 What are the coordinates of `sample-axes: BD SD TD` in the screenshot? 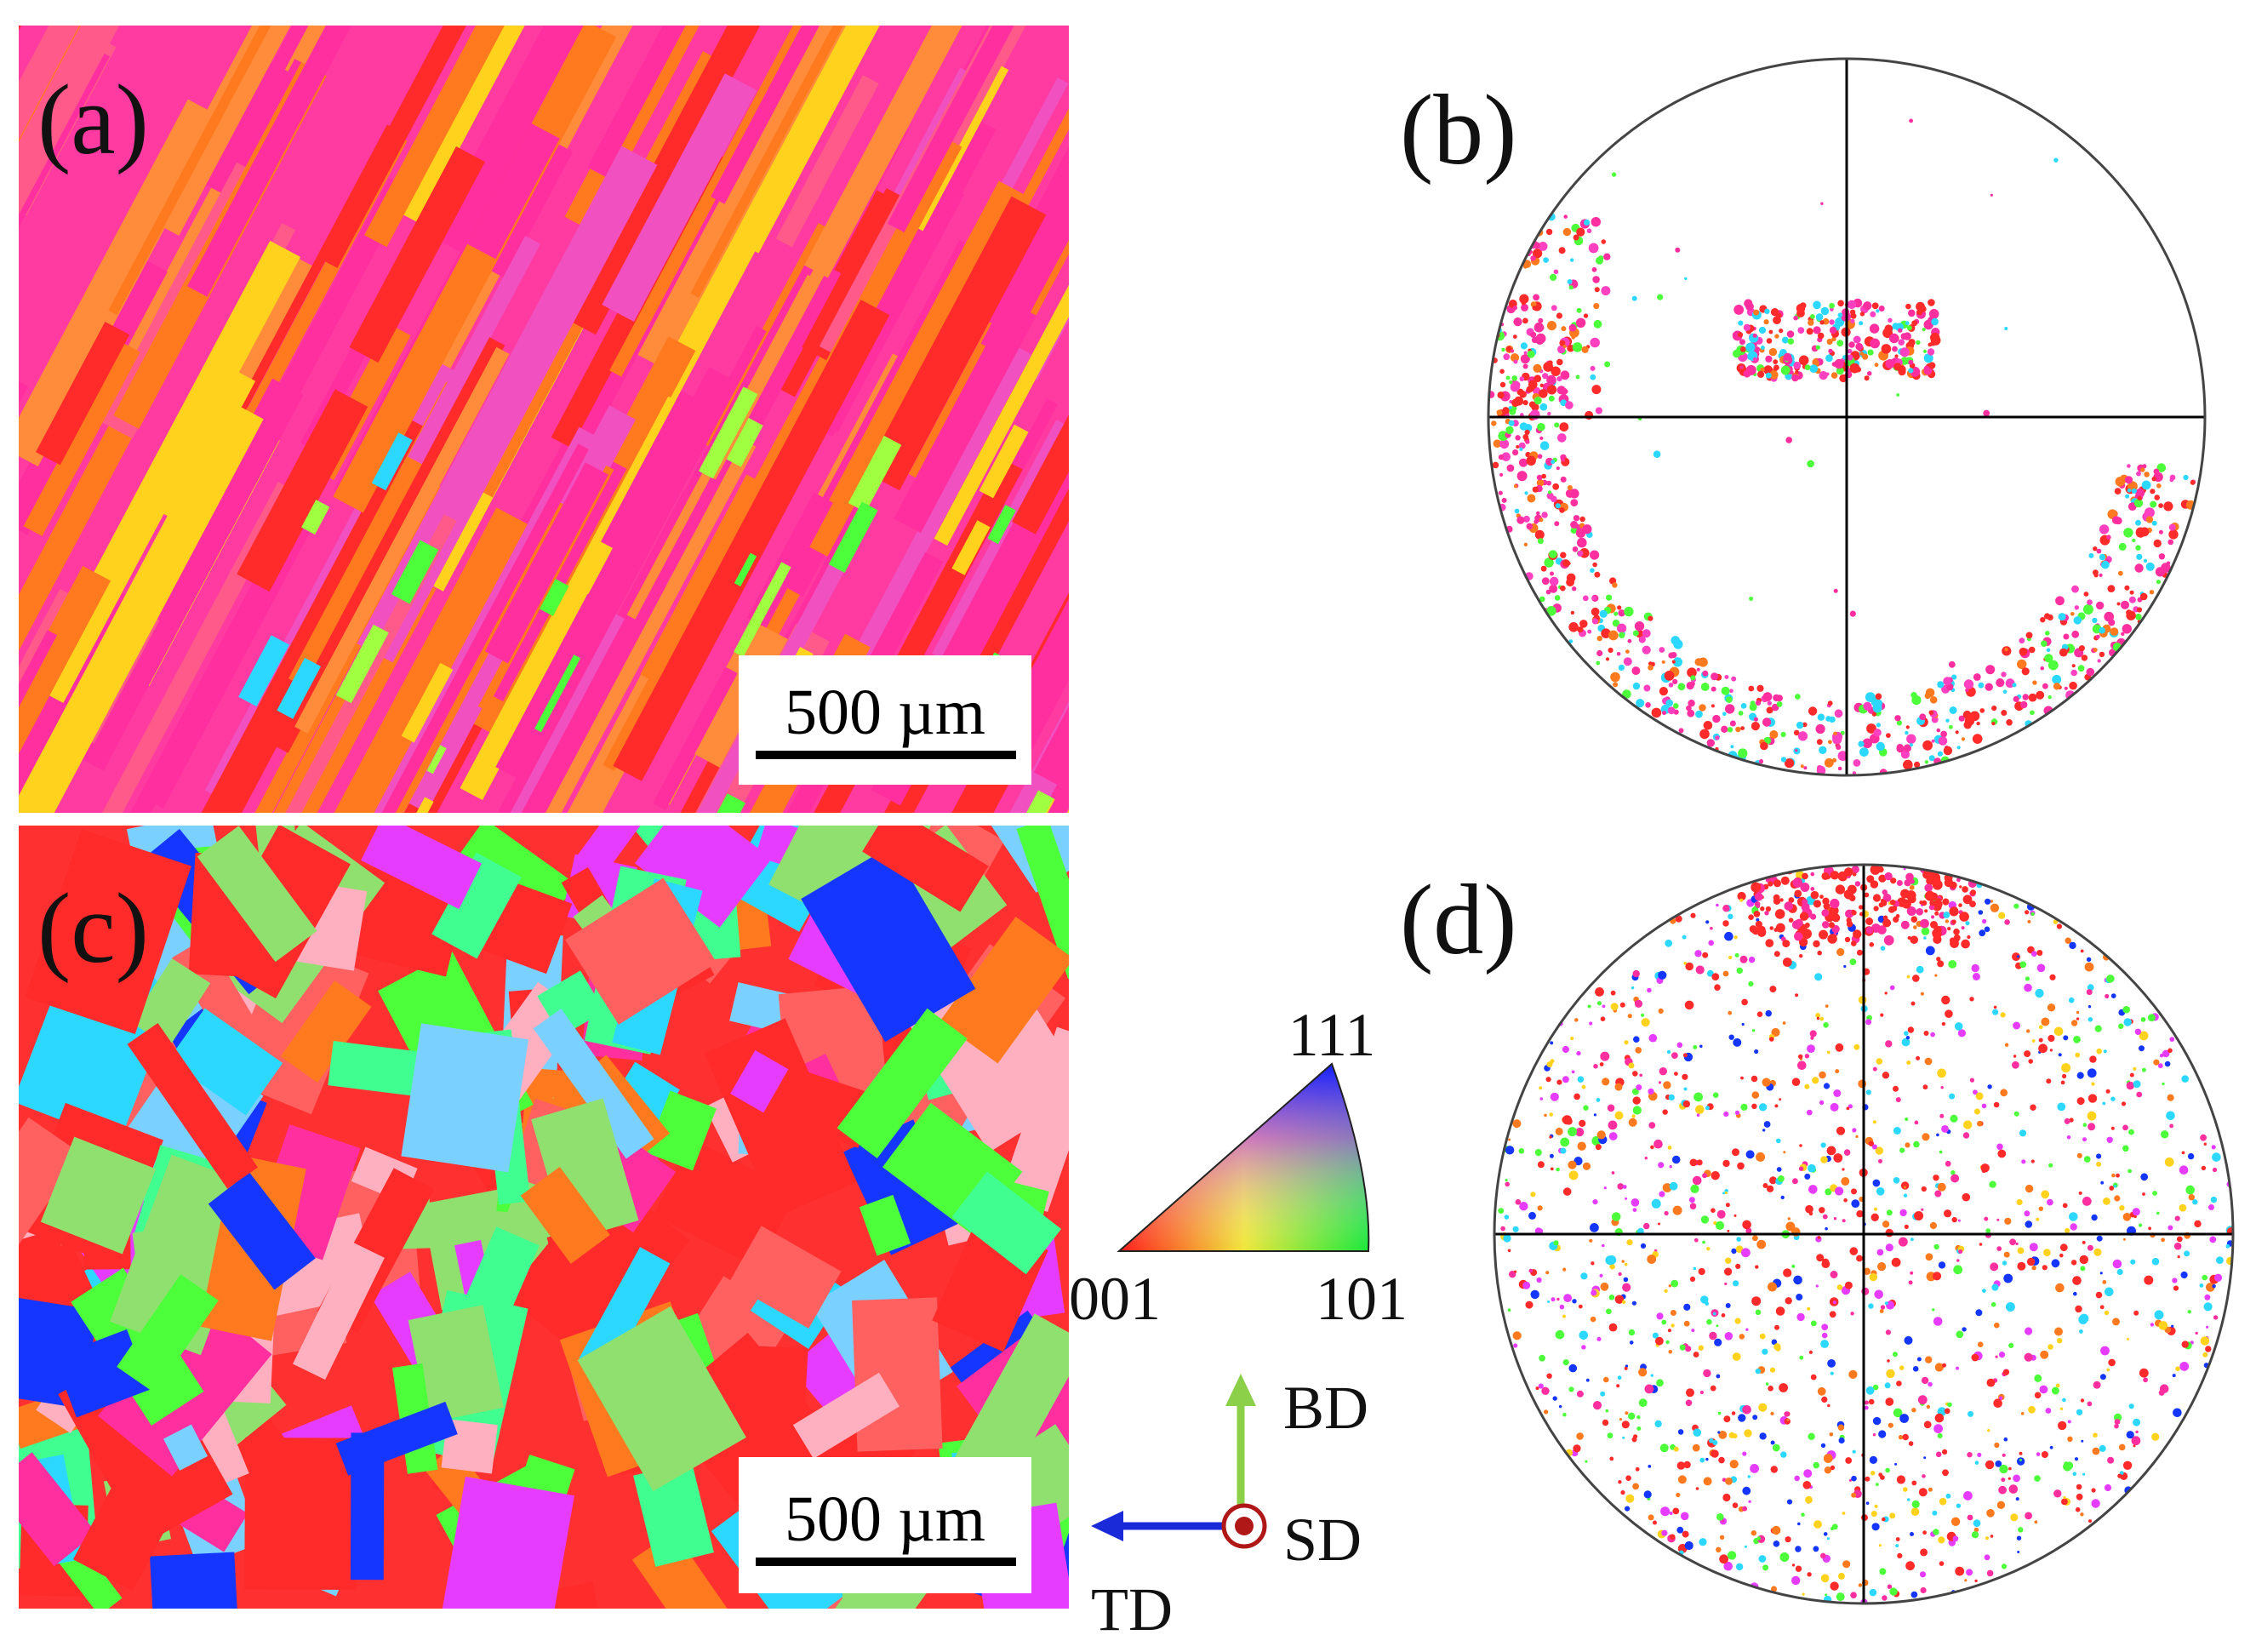 It's located at (1229, 1509).